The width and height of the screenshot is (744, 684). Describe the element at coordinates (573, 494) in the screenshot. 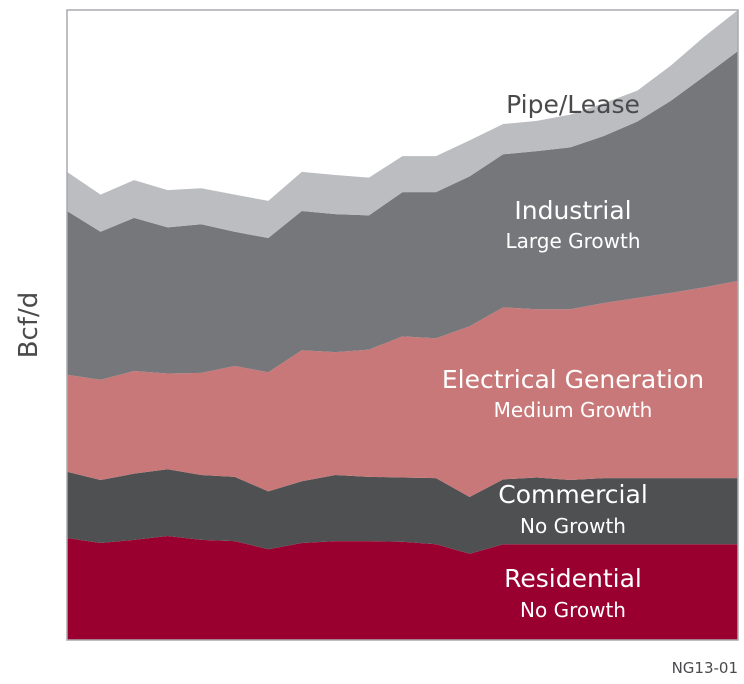

I see `label-commercial: Commercial` at that location.